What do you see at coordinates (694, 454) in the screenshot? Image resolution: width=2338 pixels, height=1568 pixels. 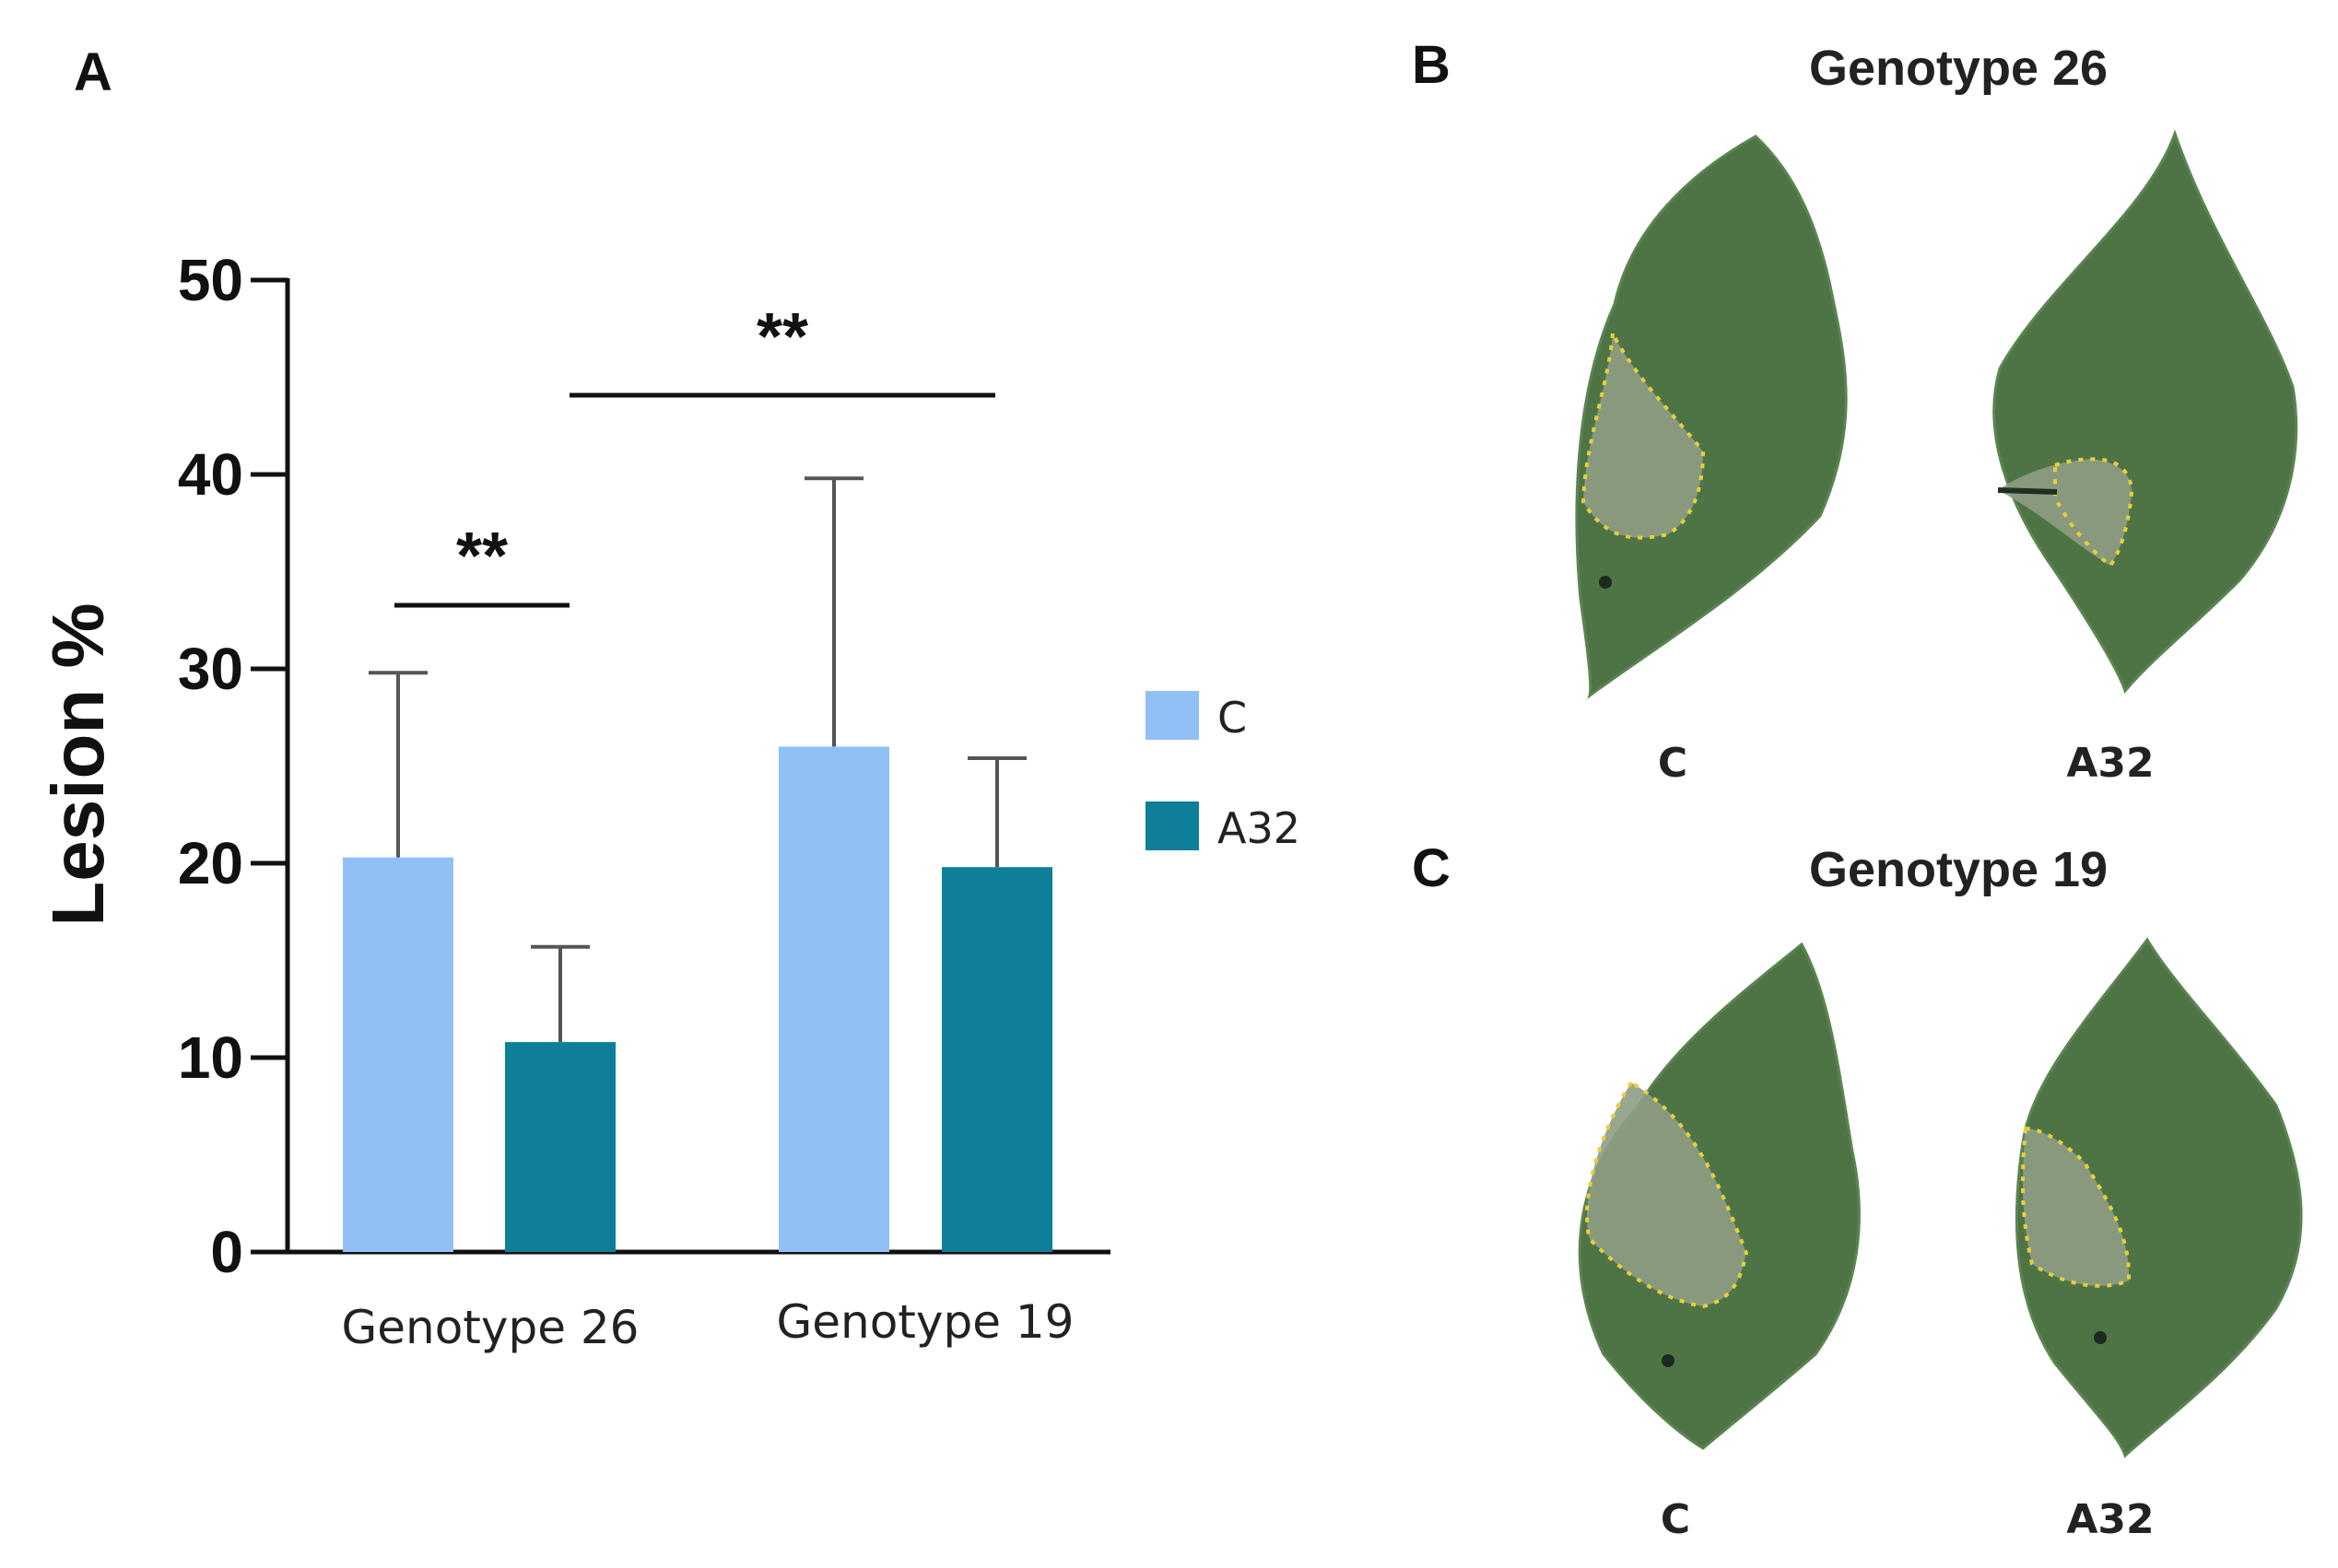 I see `significance-markers: ** **` at bounding box center [694, 454].